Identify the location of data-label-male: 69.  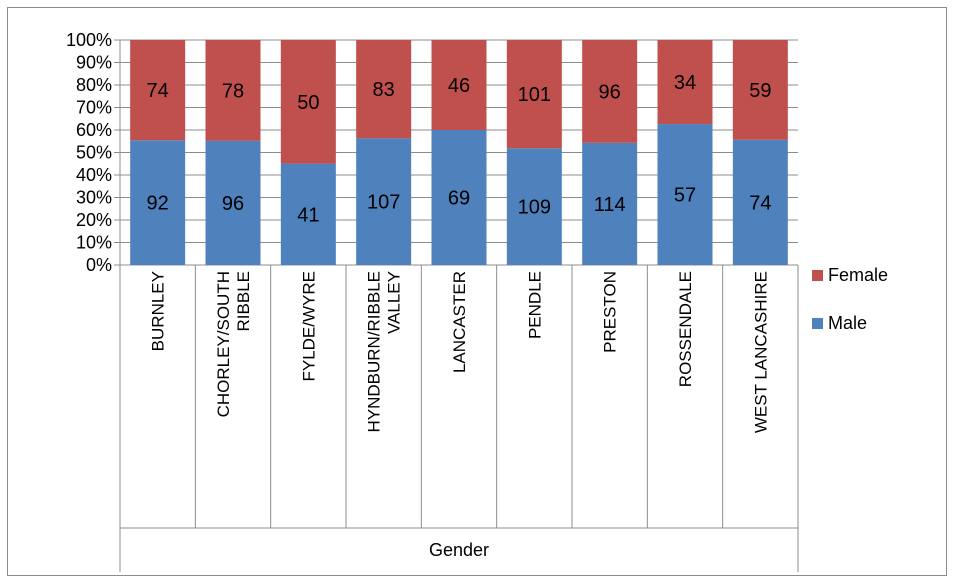
(459, 199).